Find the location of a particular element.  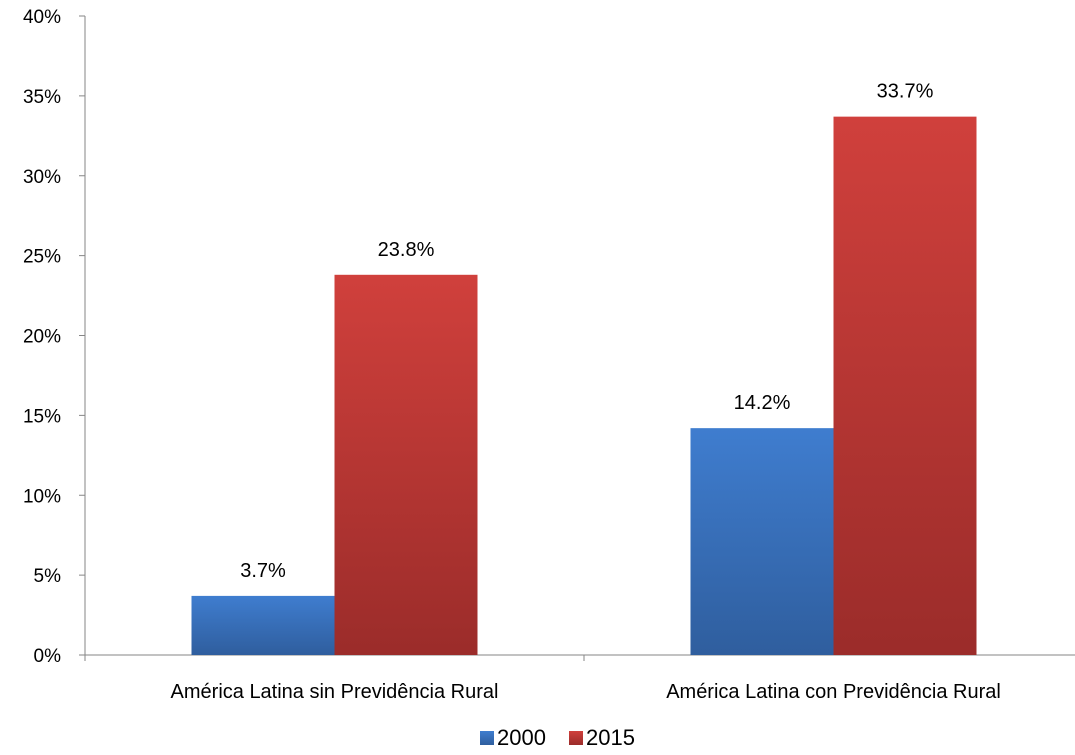

y-tick-label: 0% is located at coordinates (48, 656).